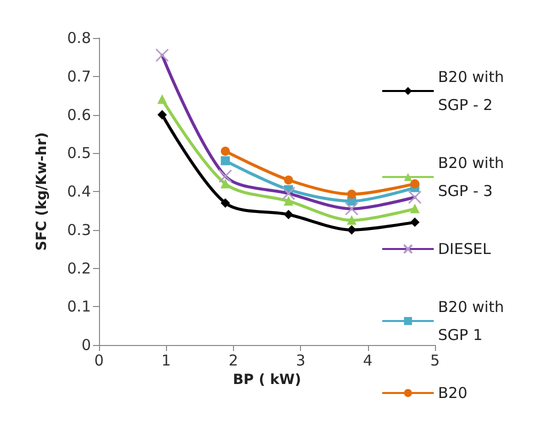 The height and width of the screenshot is (425, 540). Describe the element at coordinates (79, 115) in the screenshot. I see `y-tick-label: 0.6` at that location.